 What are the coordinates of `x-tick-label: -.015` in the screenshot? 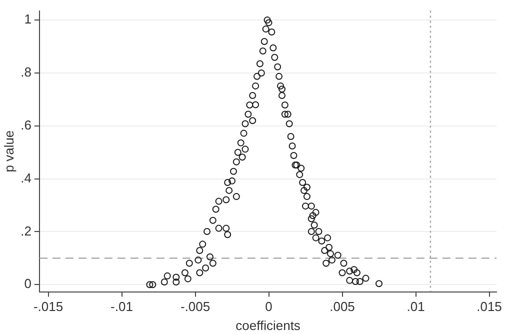 It's located at (48, 306).